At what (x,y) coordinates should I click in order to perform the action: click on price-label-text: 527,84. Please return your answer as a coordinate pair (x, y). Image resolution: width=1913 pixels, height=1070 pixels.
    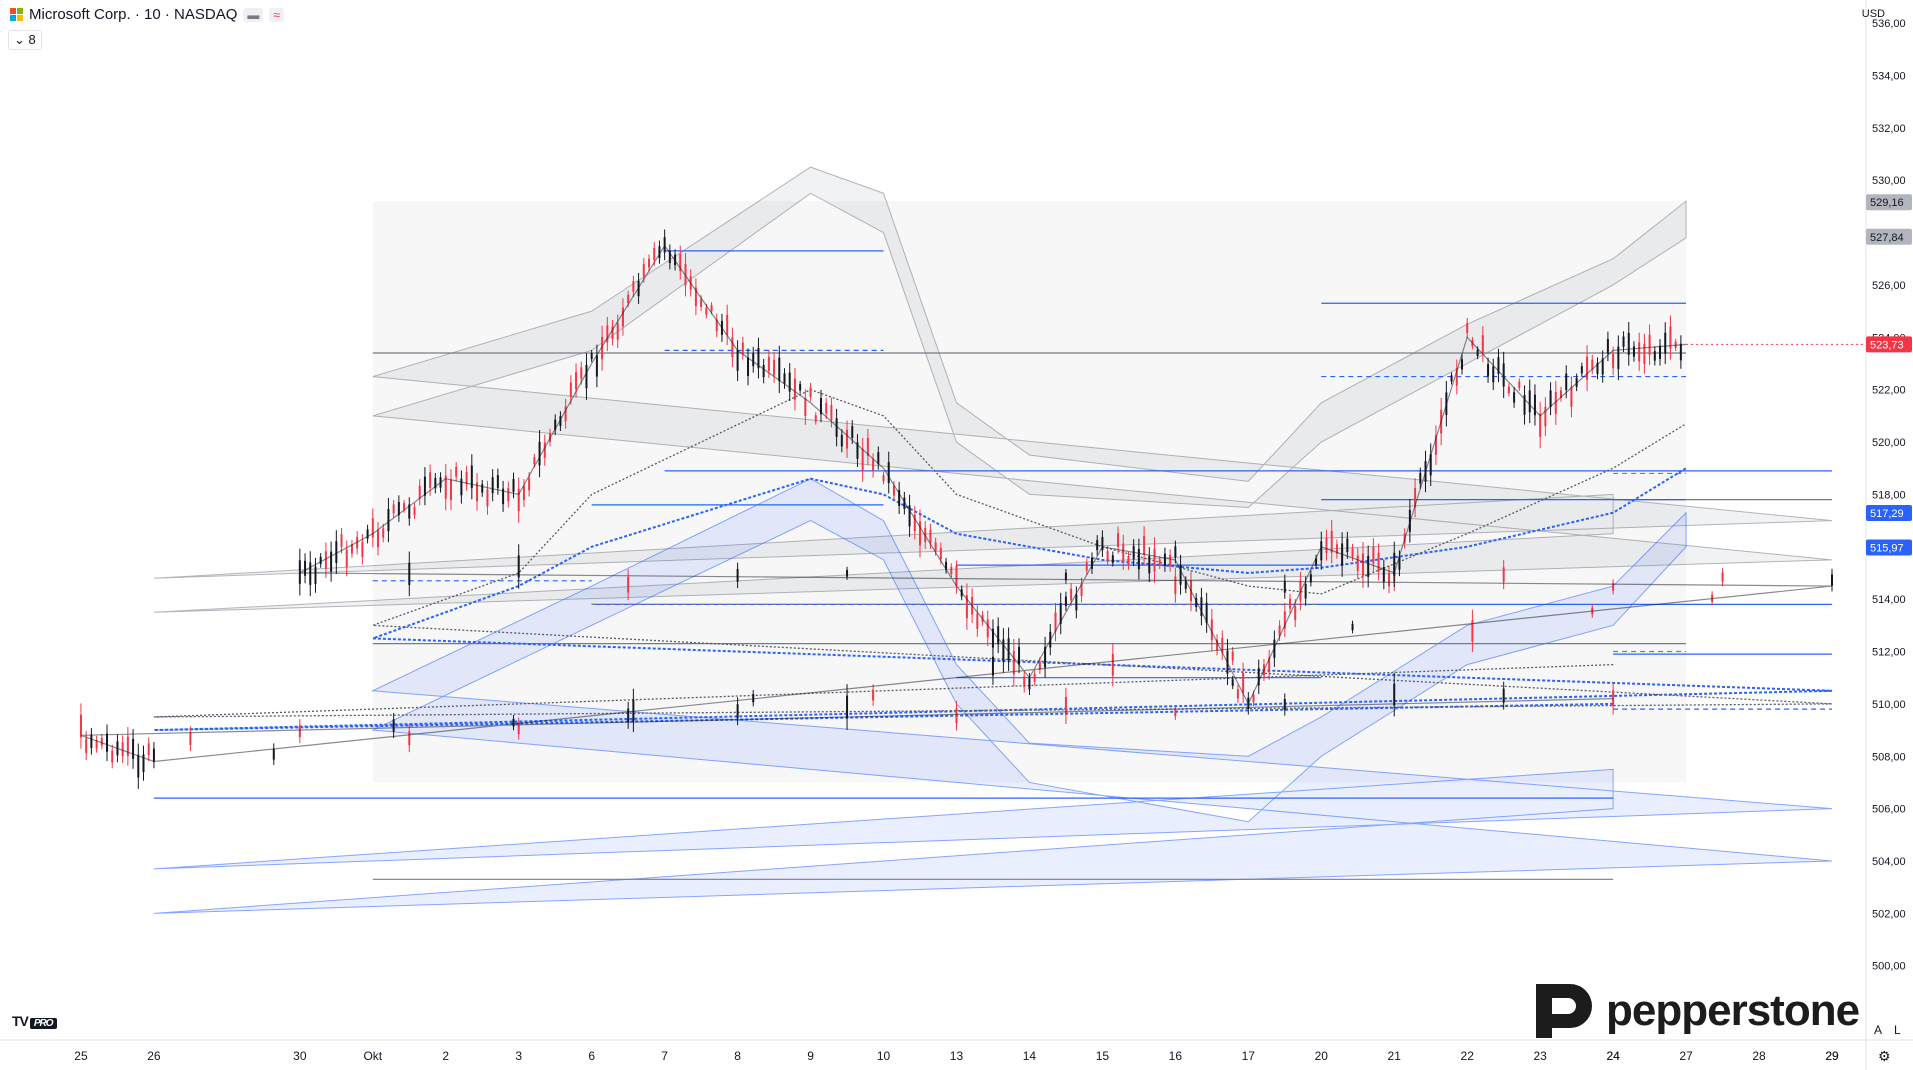
    Looking at the image, I should click on (1887, 238).